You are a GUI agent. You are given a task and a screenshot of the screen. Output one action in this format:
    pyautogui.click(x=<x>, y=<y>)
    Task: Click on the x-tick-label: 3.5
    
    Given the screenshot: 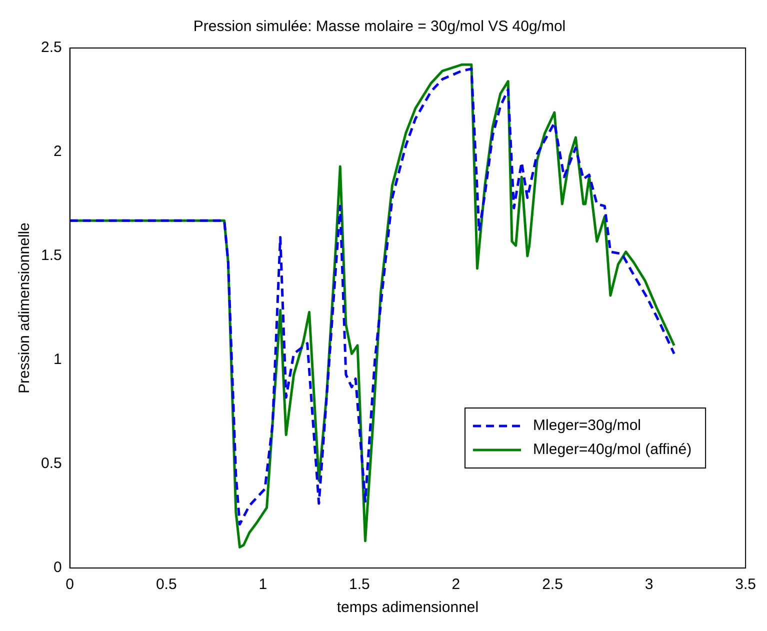 What is the action you would take?
    pyautogui.click(x=745, y=585)
    